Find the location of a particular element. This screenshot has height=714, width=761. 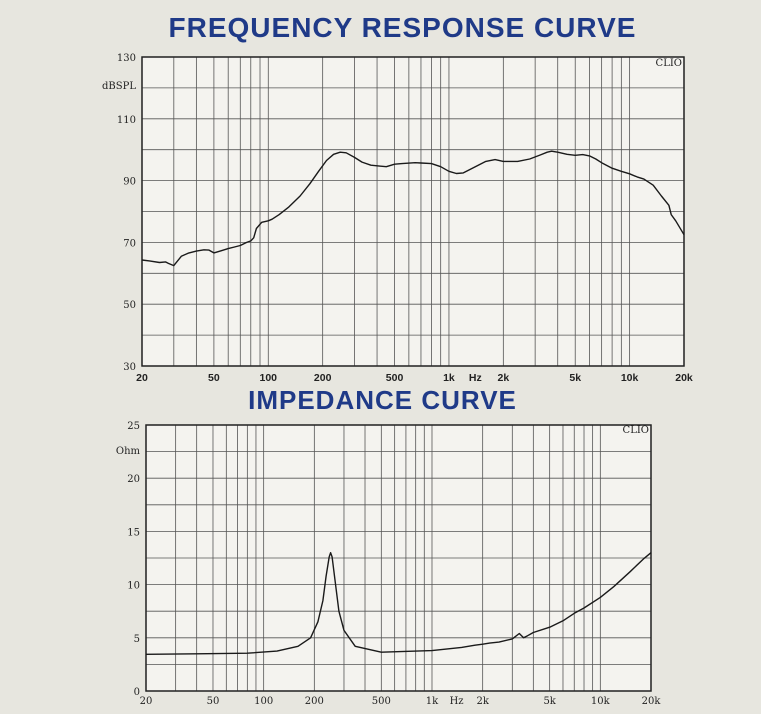

y-tick-label: 30 is located at coordinates (129, 367).